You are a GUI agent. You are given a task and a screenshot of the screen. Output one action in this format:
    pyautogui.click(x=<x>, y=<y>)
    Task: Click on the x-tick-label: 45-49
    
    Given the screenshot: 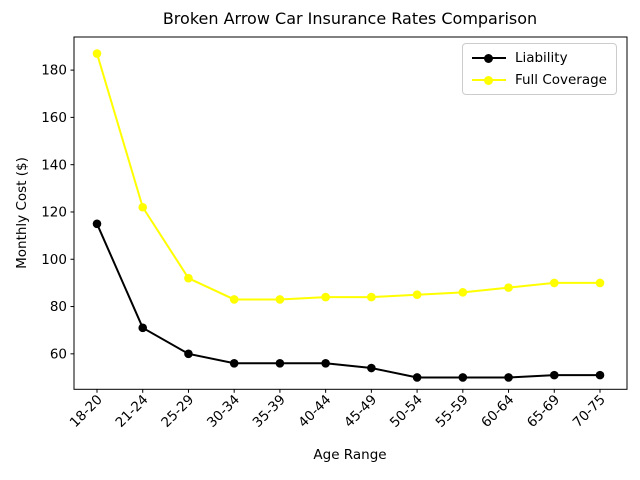 What is the action you would take?
    pyautogui.click(x=360, y=411)
    